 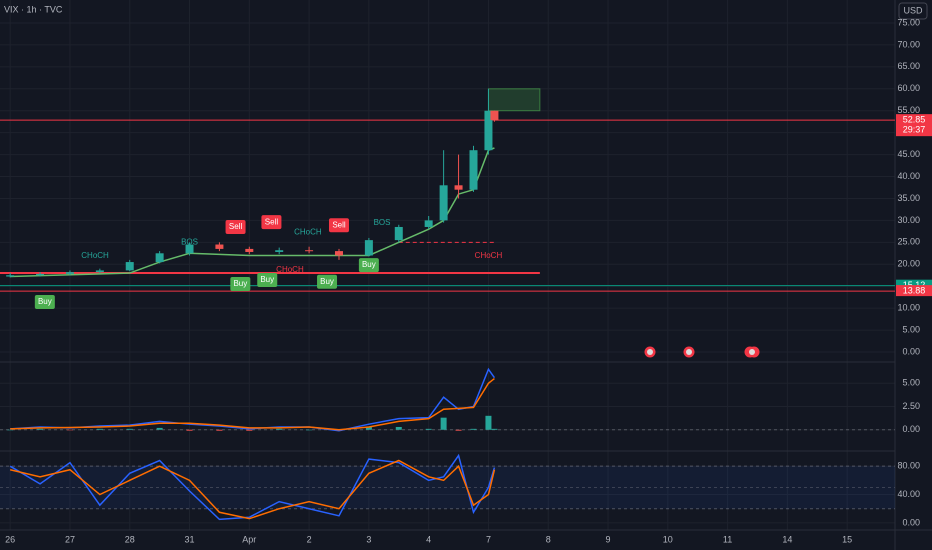 What do you see at coordinates (911, 406) in the screenshot?
I see `y-tick-label: 2.50` at bounding box center [911, 406].